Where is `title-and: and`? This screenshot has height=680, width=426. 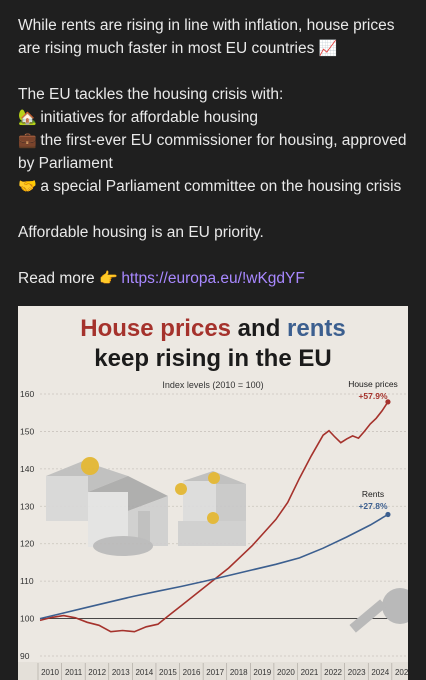 title-and: and is located at coordinates (259, 328).